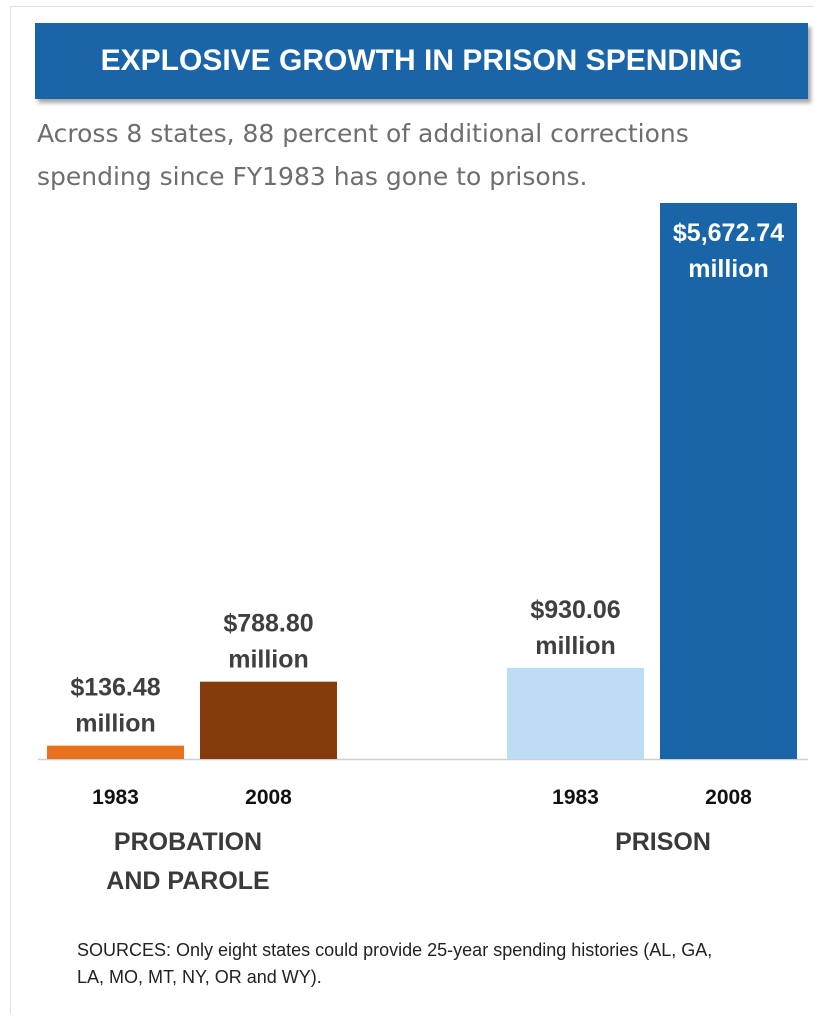 This screenshot has height=1020, width=820. What do you see at coordinates (115, 688) in the screenshot?
I see `data-label: $136.48` at bounding box center [115, 688].